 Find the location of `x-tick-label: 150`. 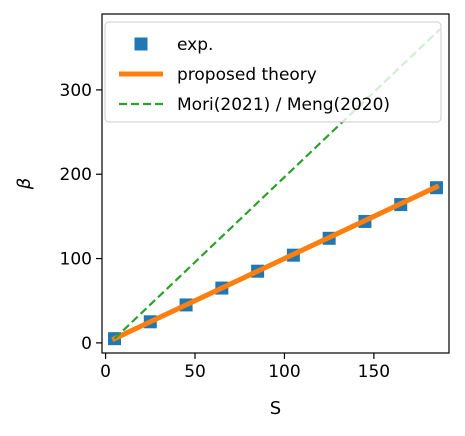

x-tick-label: 150 is located at coordinates (374, 372).